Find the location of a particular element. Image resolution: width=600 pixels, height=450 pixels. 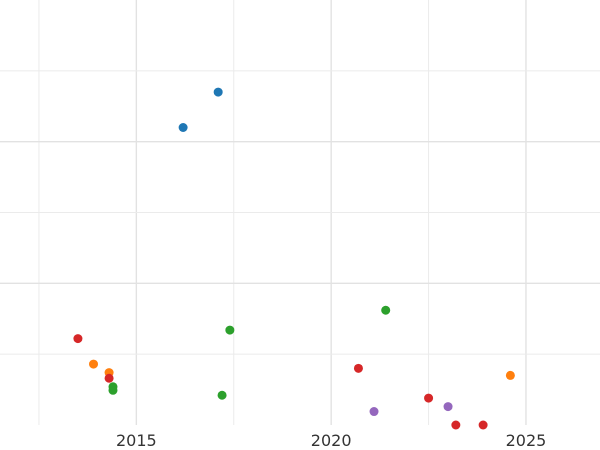

x-tick-label: 2025 is located at coordinates (526, 440).